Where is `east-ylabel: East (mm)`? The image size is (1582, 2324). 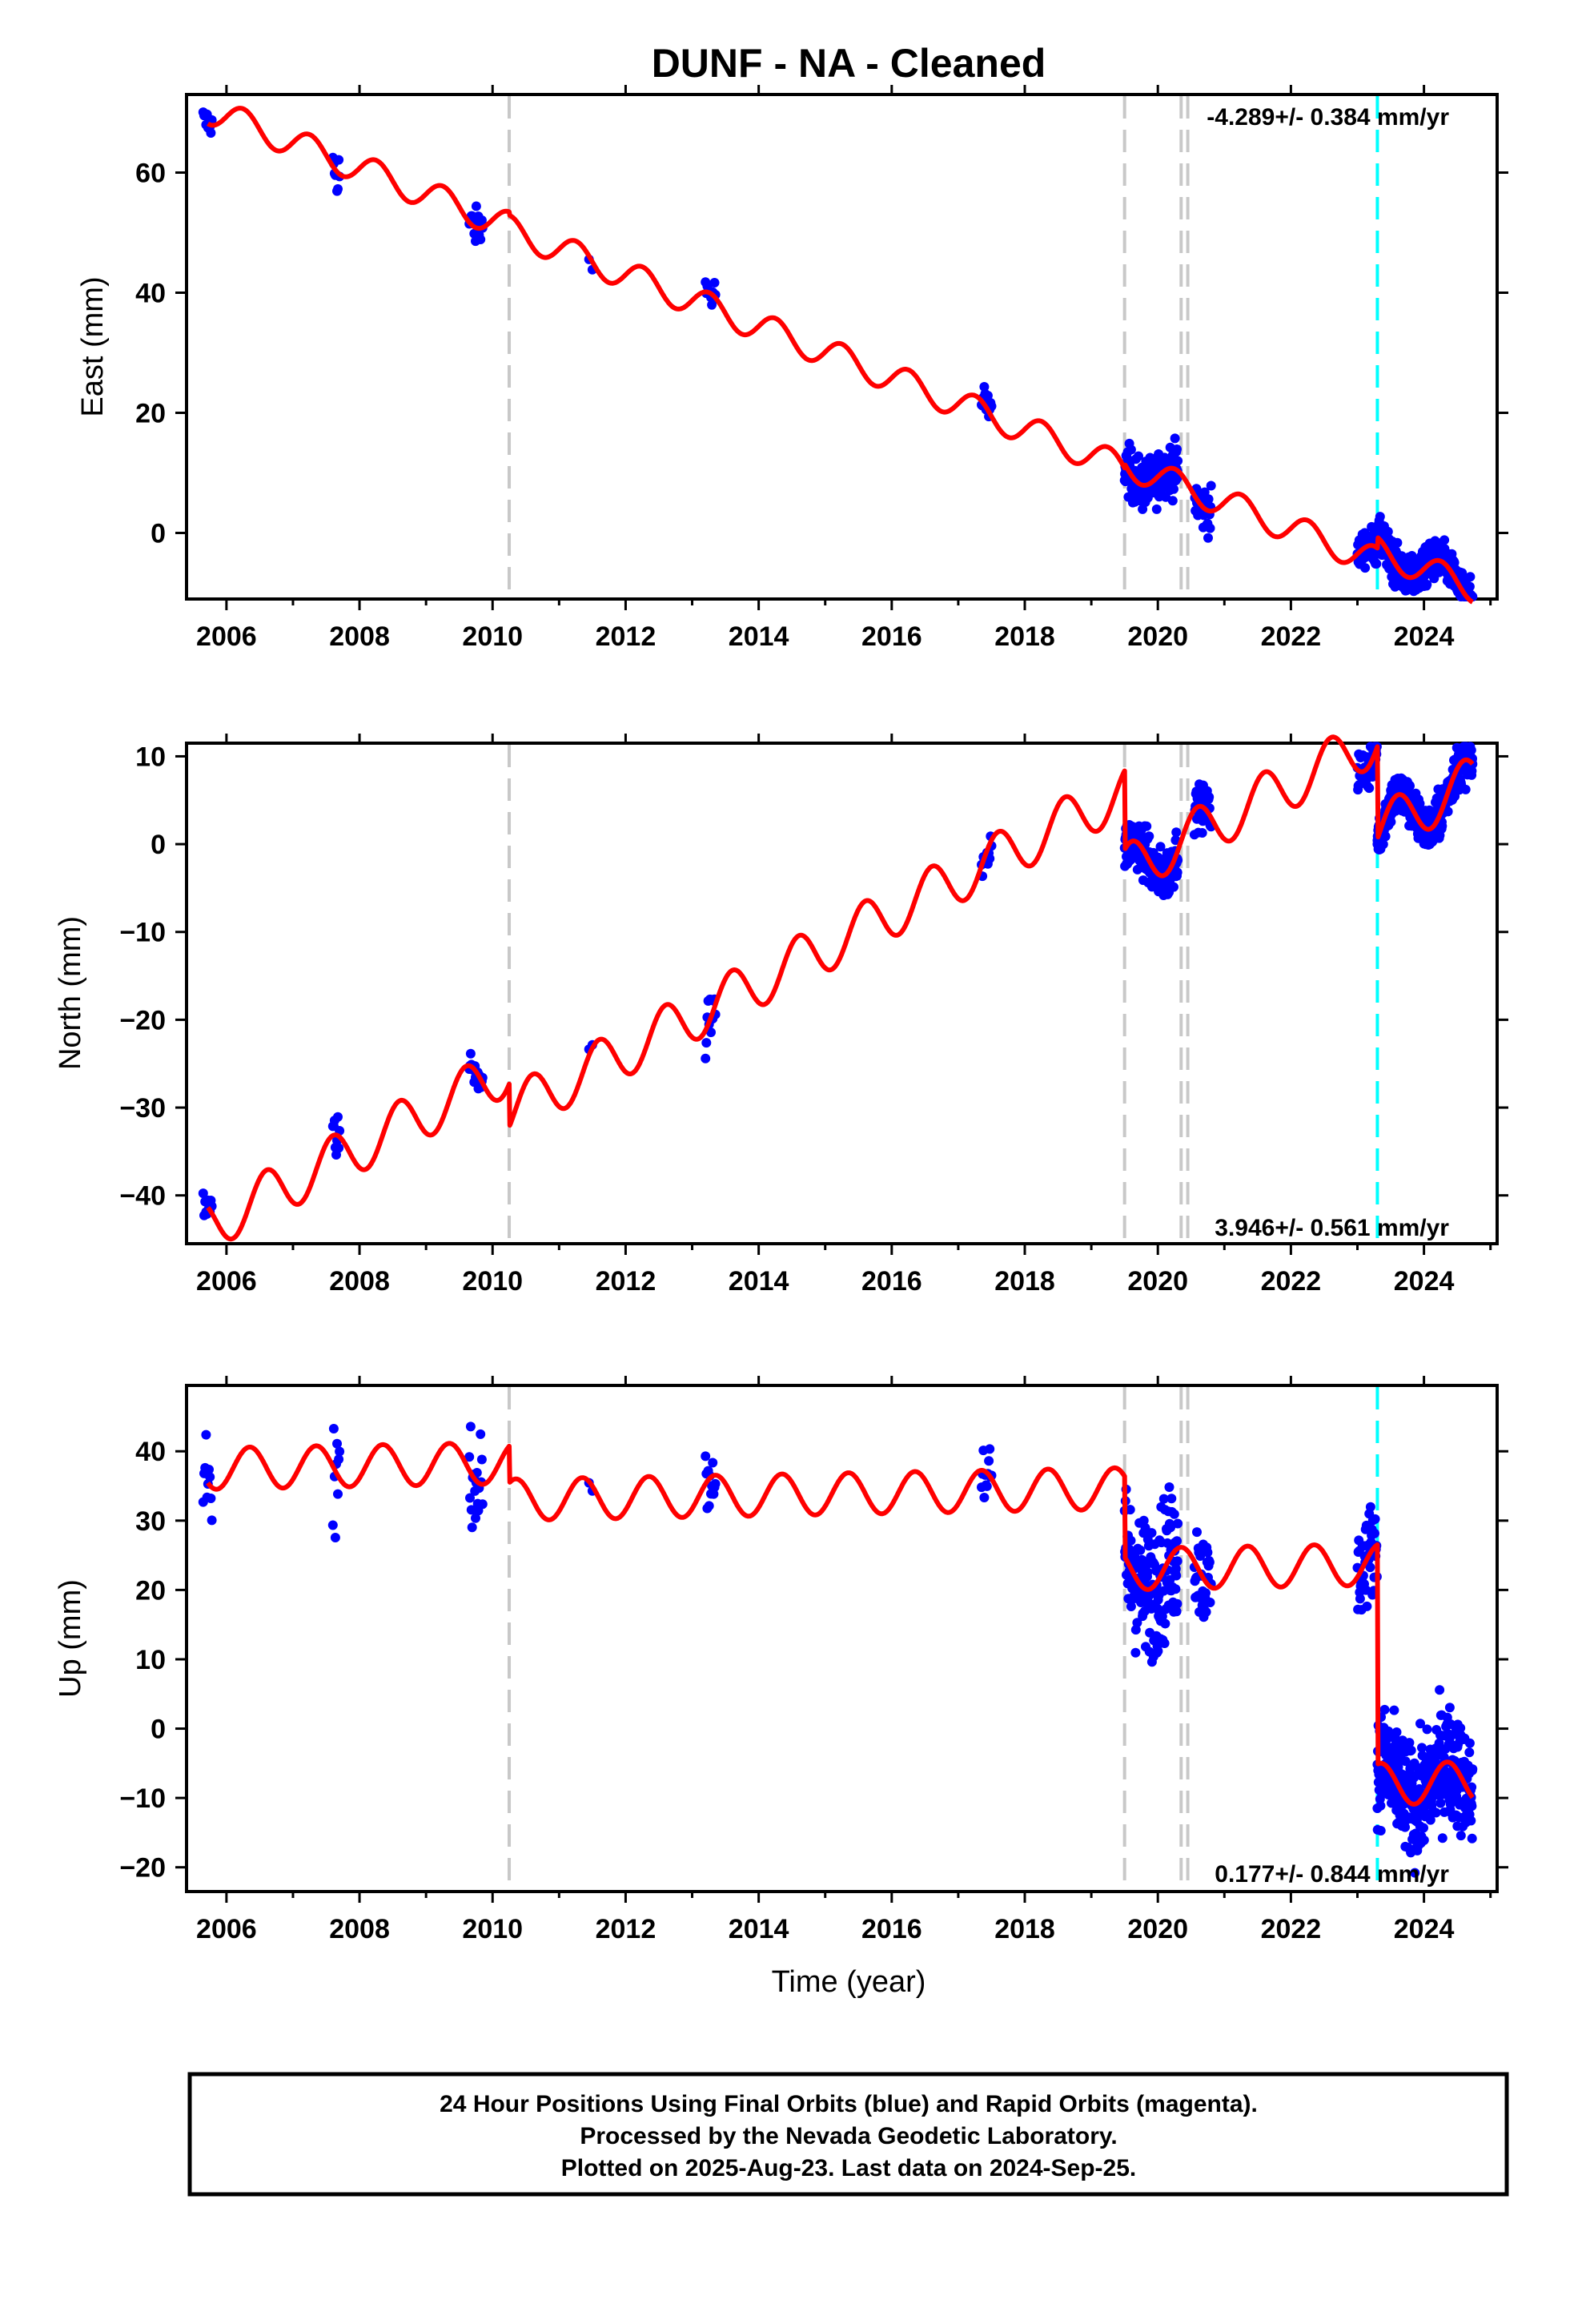 east-ylabel: East (mm) is located at coordinates (93, 346).